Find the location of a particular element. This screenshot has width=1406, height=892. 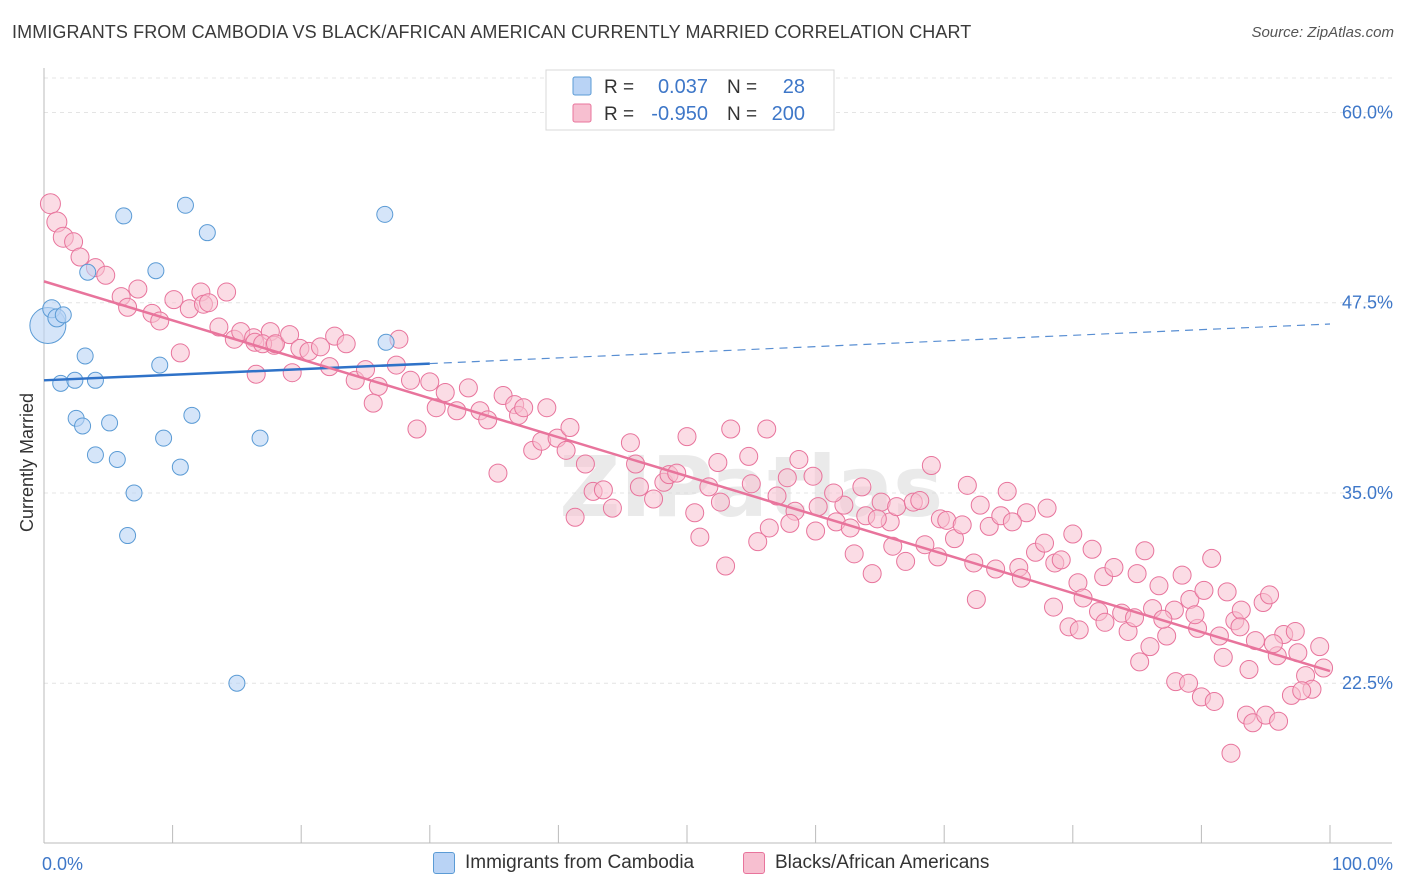

stats-legend: R = 0.037 N = 28 R = -0.950 N = 200 is located at coordinates (690, 100).